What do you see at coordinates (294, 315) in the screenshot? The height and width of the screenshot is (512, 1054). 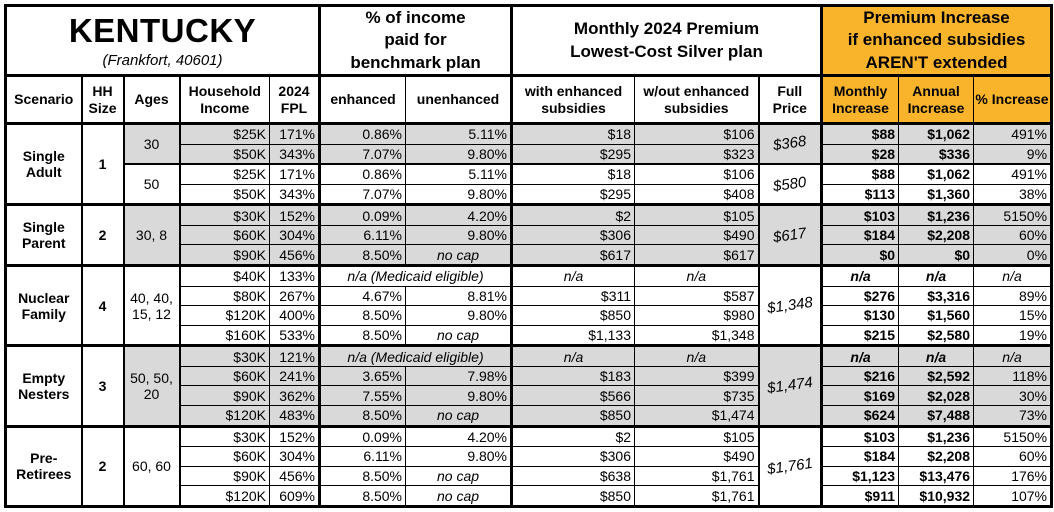 I see `cell-fpl: 400%` at bounding box center [294, 315].